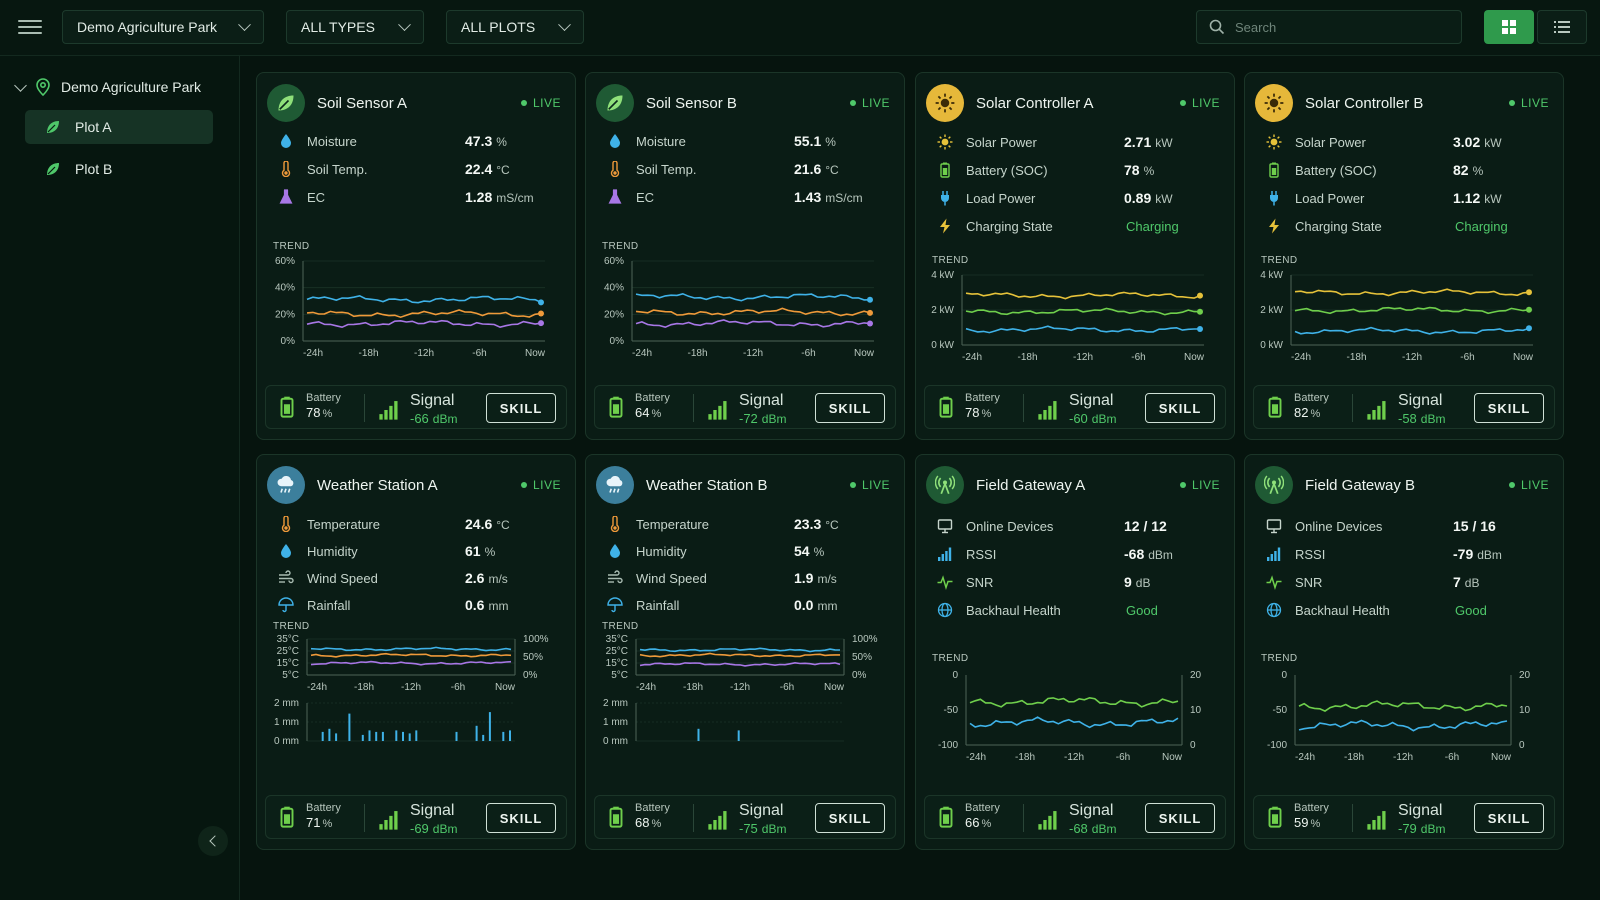 This screenshot has width=1600, height=900. I want to click on type-select: ALL TYPES, so click(355, 27).